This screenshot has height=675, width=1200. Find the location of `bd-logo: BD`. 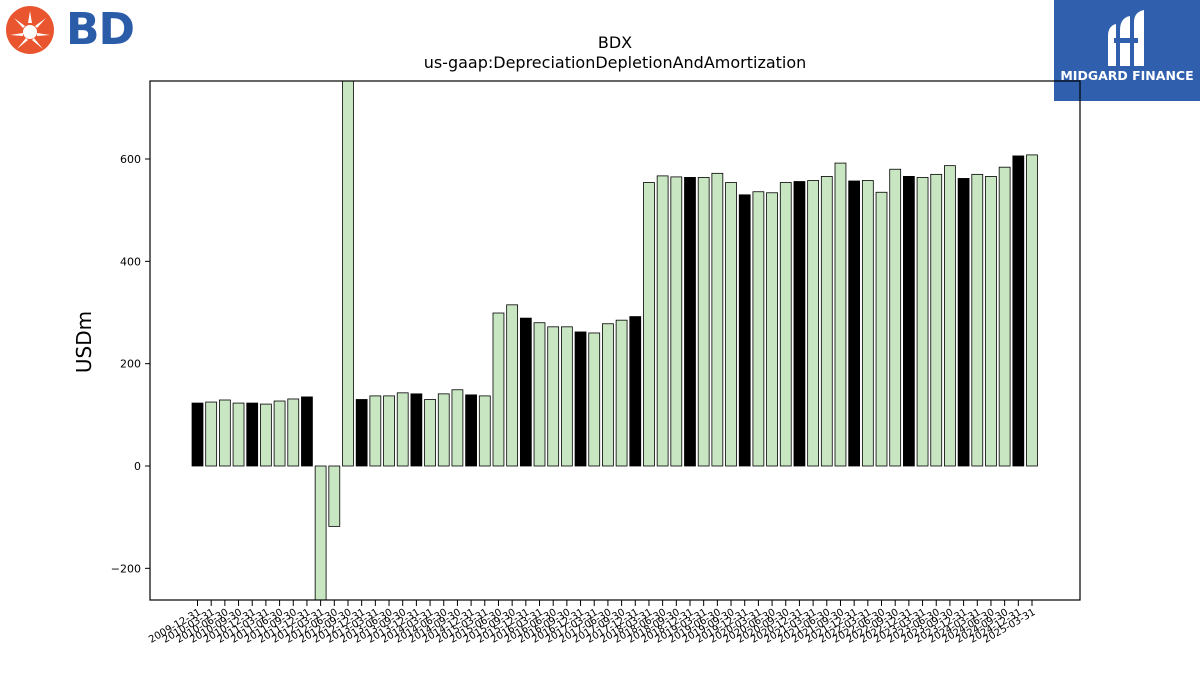

bd-logo: BD is located at coordinates (72, 30).